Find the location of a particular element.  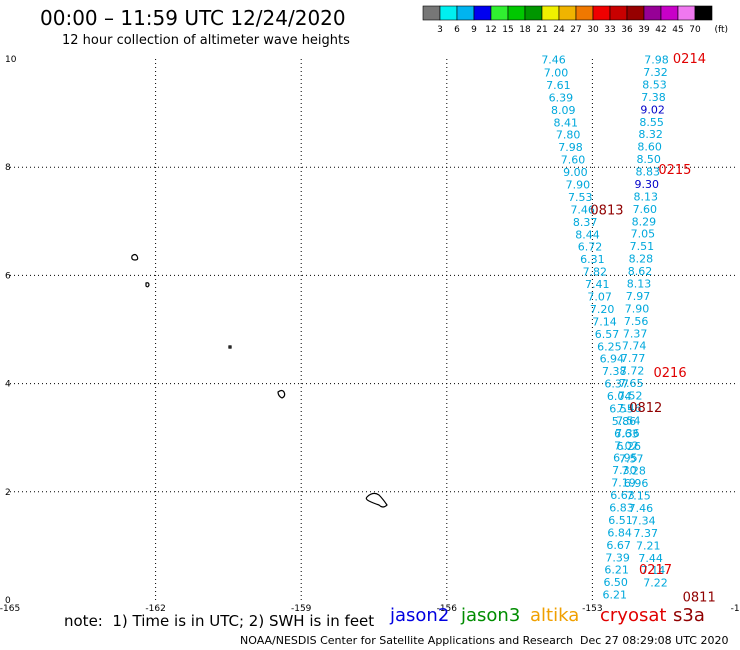

swh-value-label: 7.36 is located at coordinates (627, 433).